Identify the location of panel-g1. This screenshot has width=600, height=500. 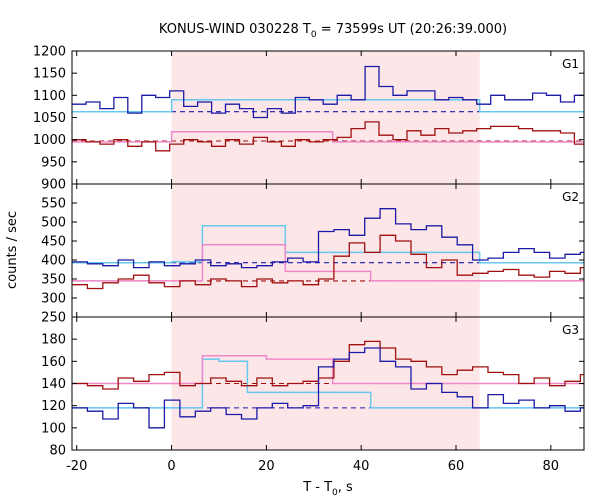
(328, 108).